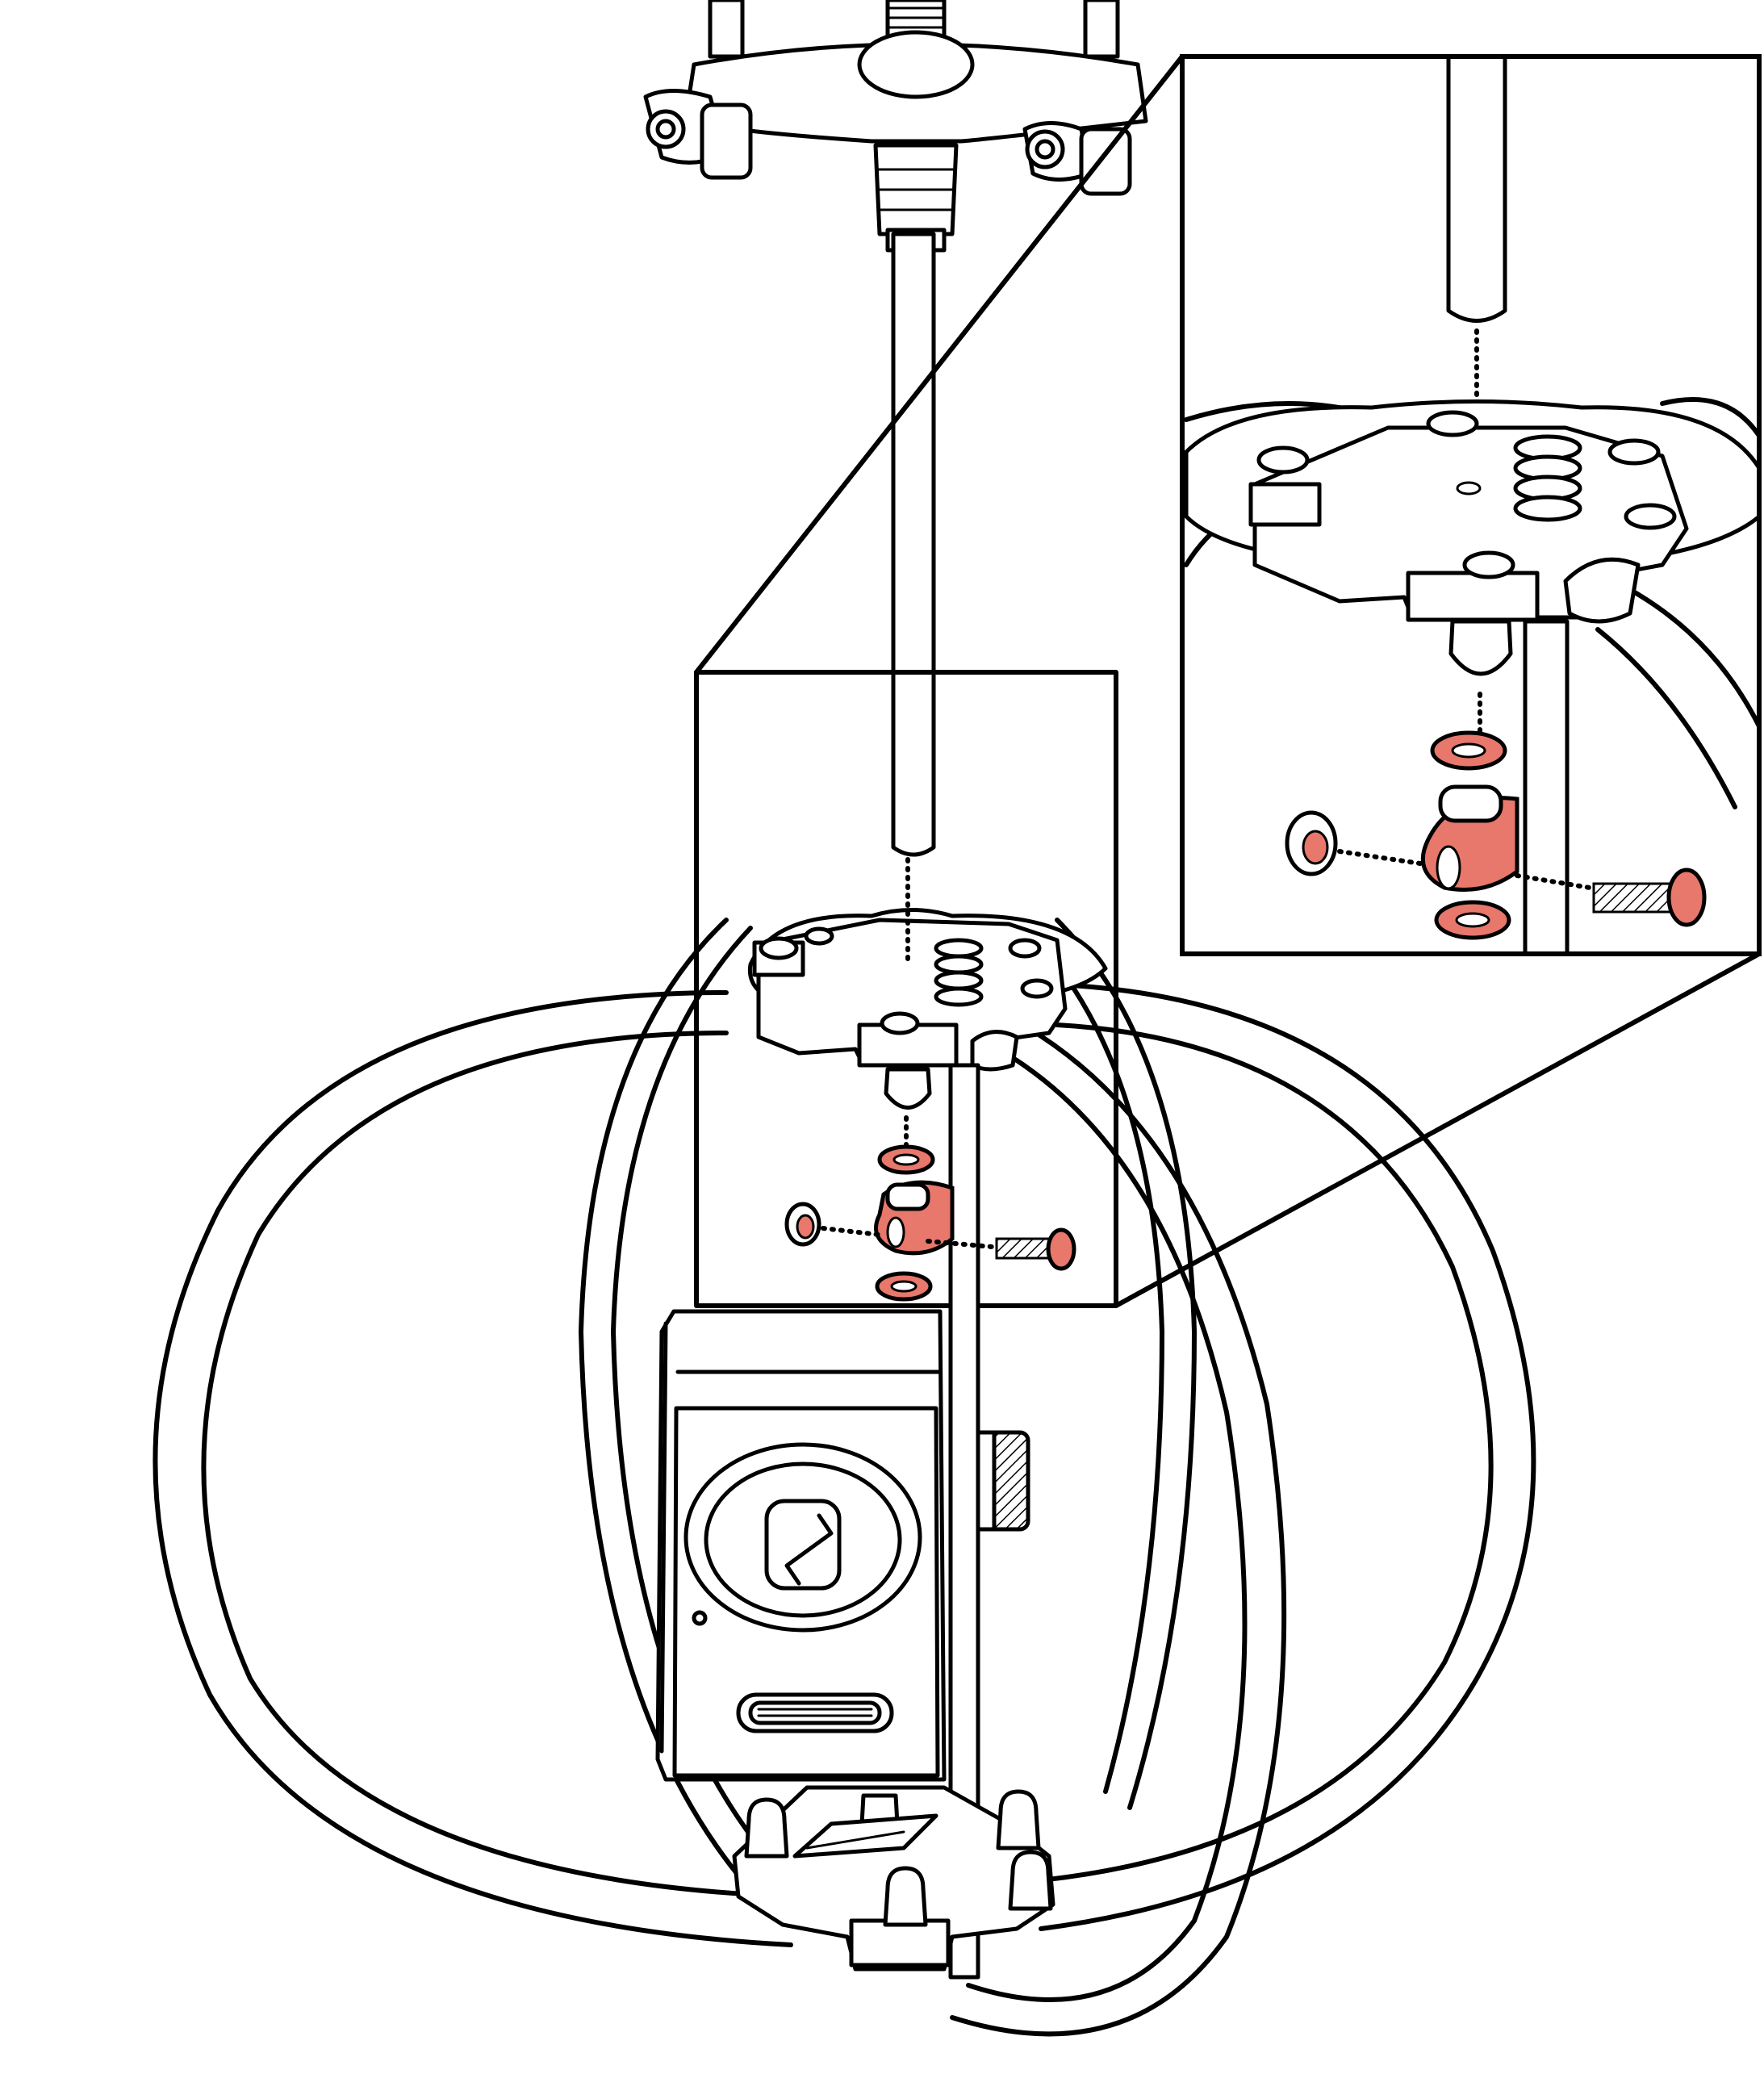 The height and width of the screenshot is (2074, 1764). I want to click on detail-frame-small, so click(906, 989).